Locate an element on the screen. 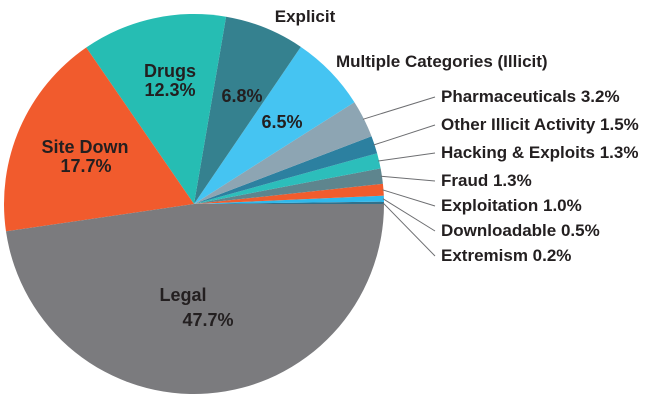 This screenshot has width=650, height=402. pie-slice-downloadable is located at coordinates (289, 199).